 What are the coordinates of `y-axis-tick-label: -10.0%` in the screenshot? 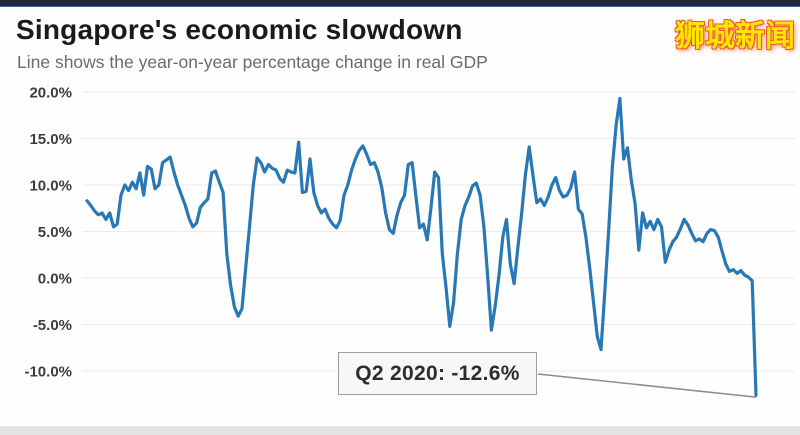 It's located at (48, 372).